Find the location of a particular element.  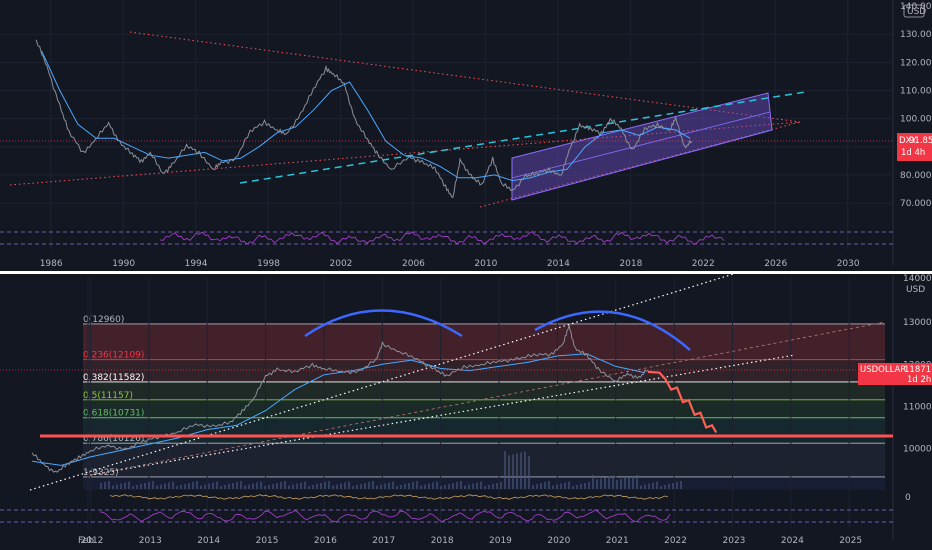

usd-x-tick: 2023 is located at coordinates (734, 541).